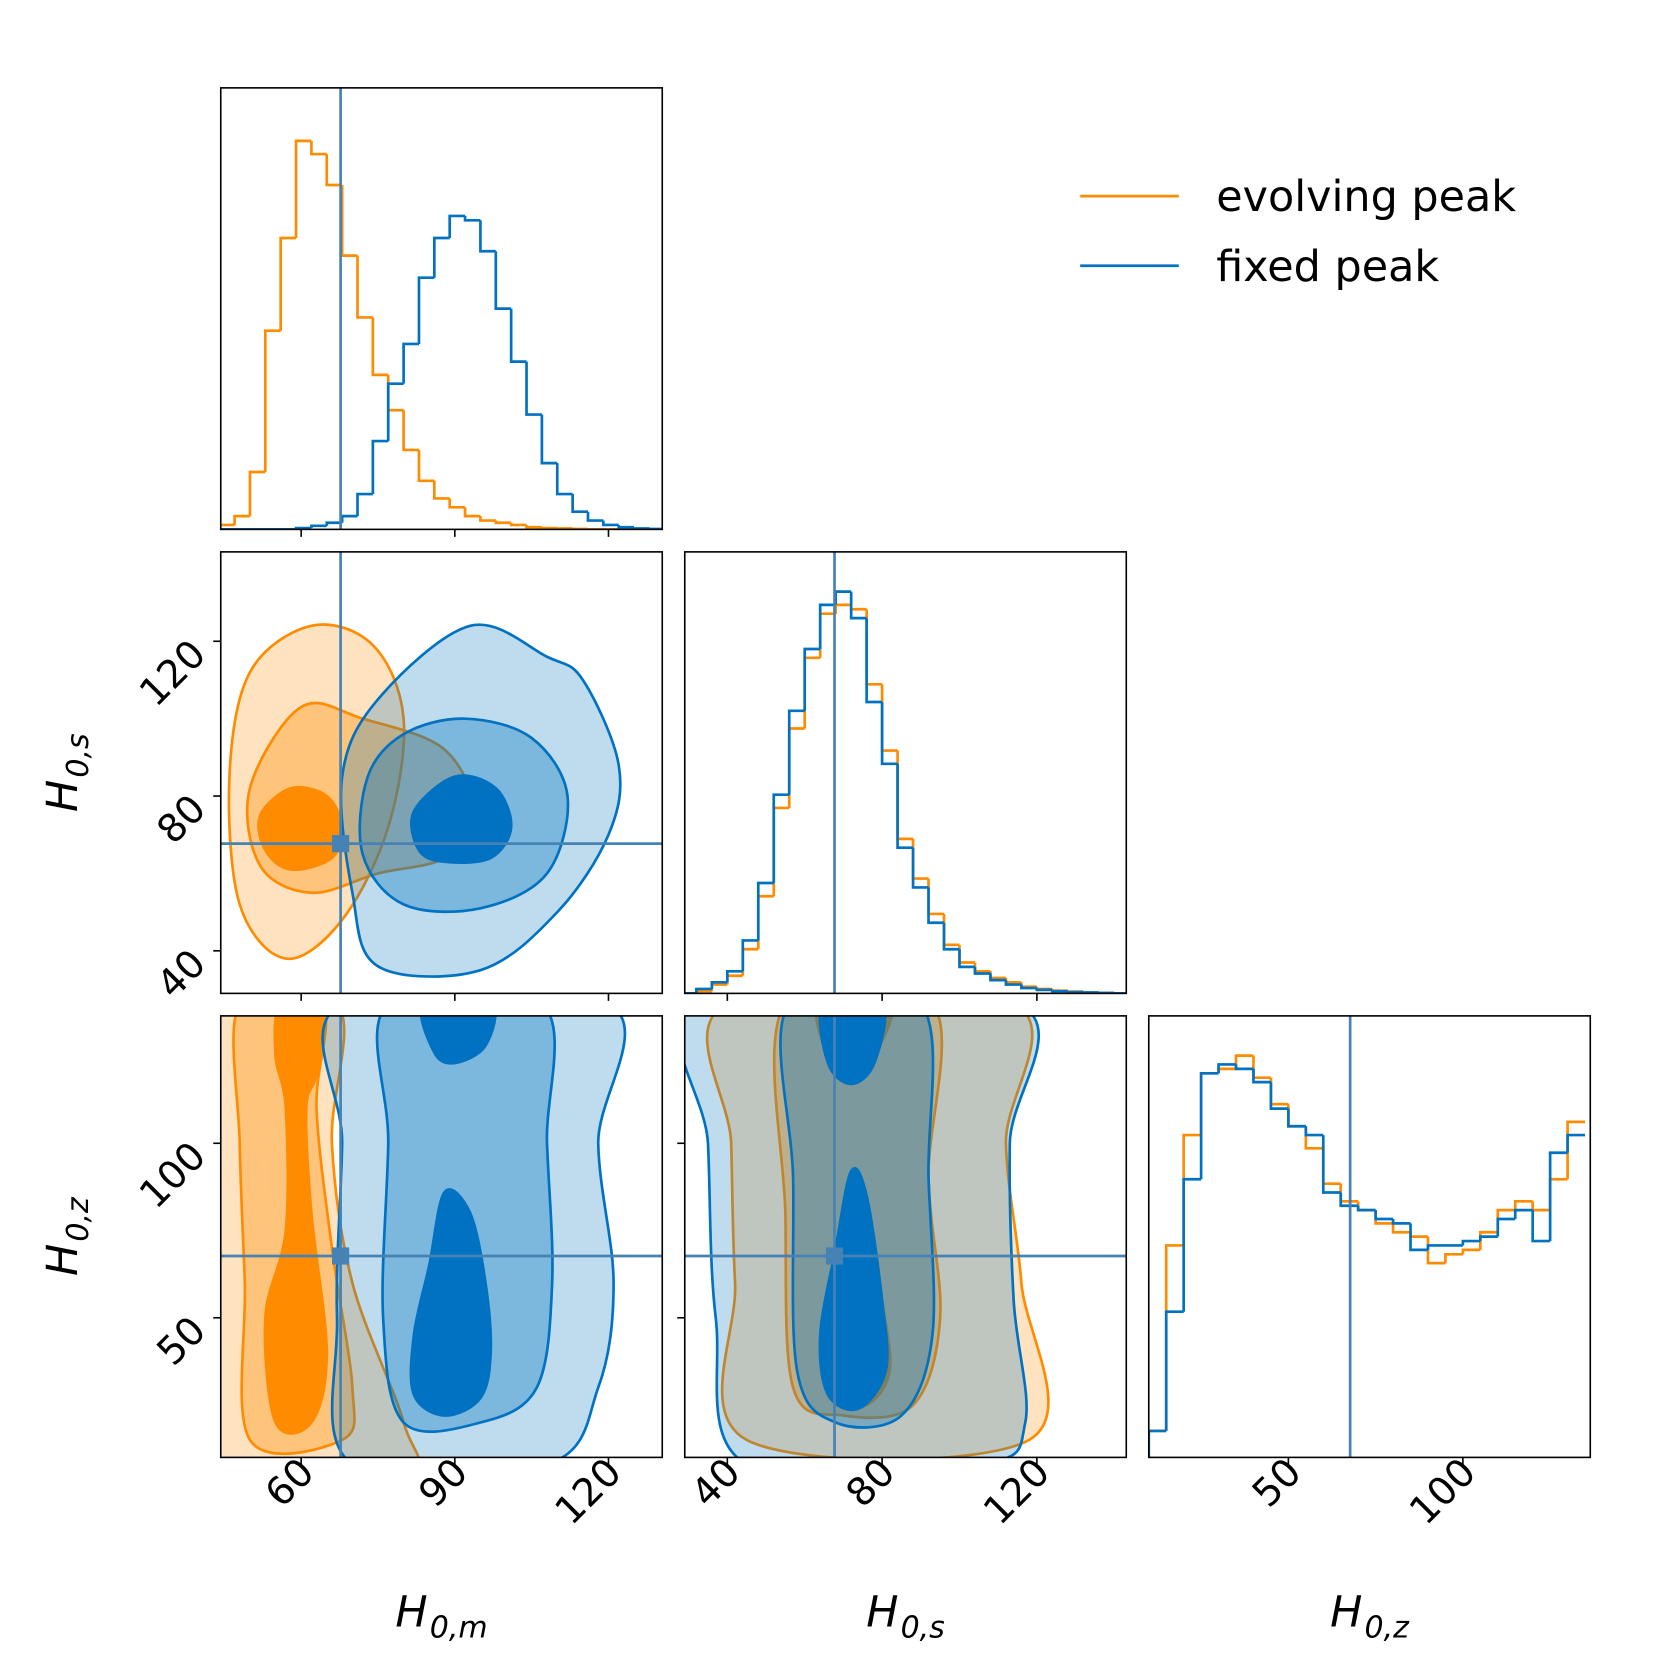  I want to click on y-axis-label: H0,s, so click(67, 772).